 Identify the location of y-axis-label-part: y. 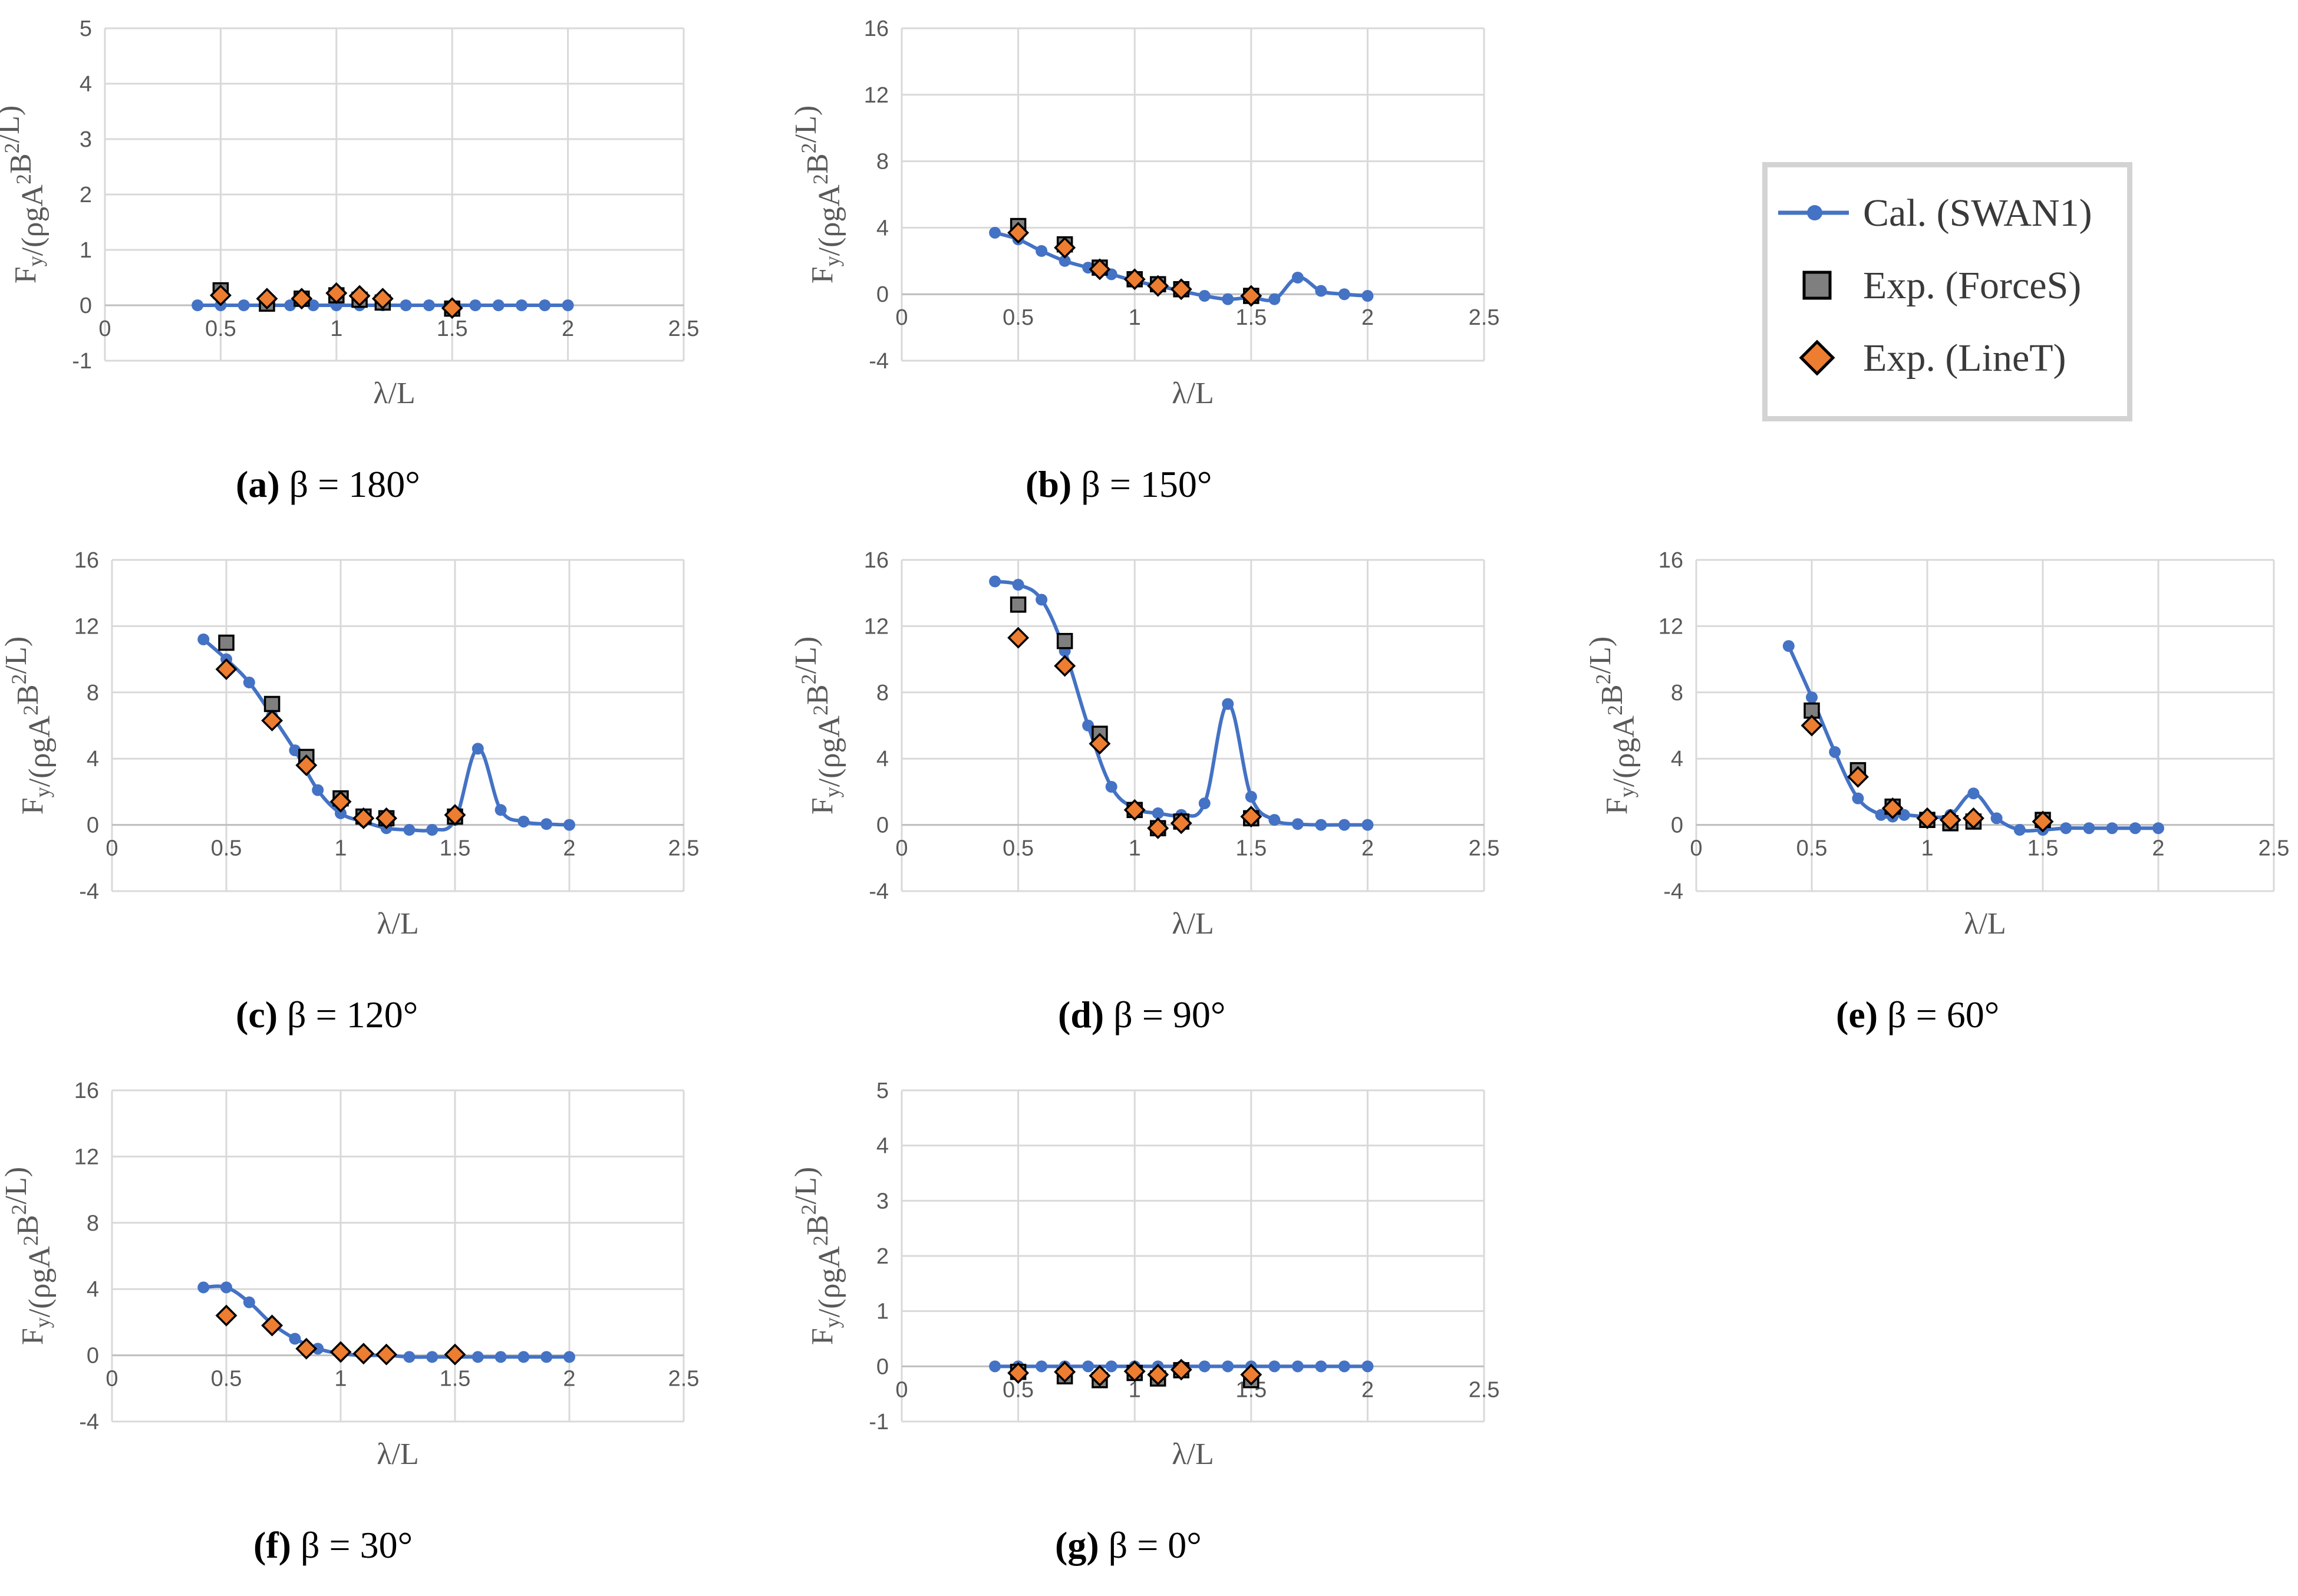
(832, 261).